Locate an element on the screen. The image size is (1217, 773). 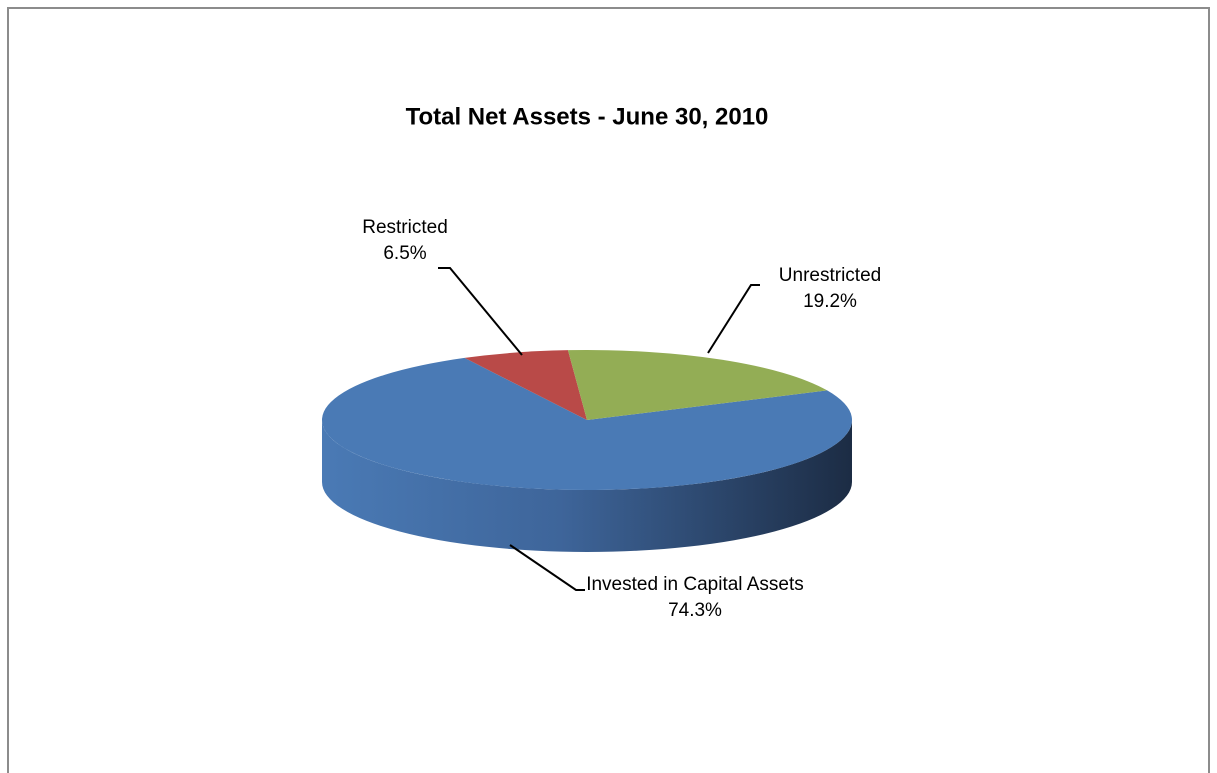
slice-name: Invested in Capital Assets is located at coordinates (695, 584).